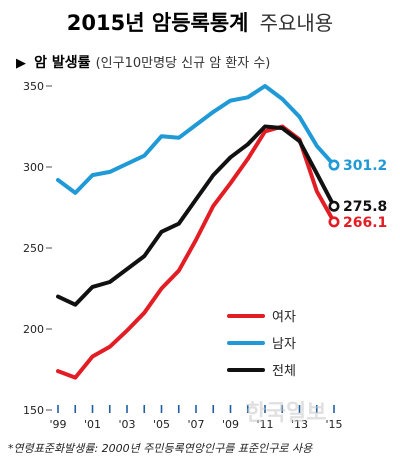 The width and height of the screenshot is (400, 471). Describe the element at coordinates (365, 166) in the screenshot. I see `series-end-label-1: 301.2` at that location.